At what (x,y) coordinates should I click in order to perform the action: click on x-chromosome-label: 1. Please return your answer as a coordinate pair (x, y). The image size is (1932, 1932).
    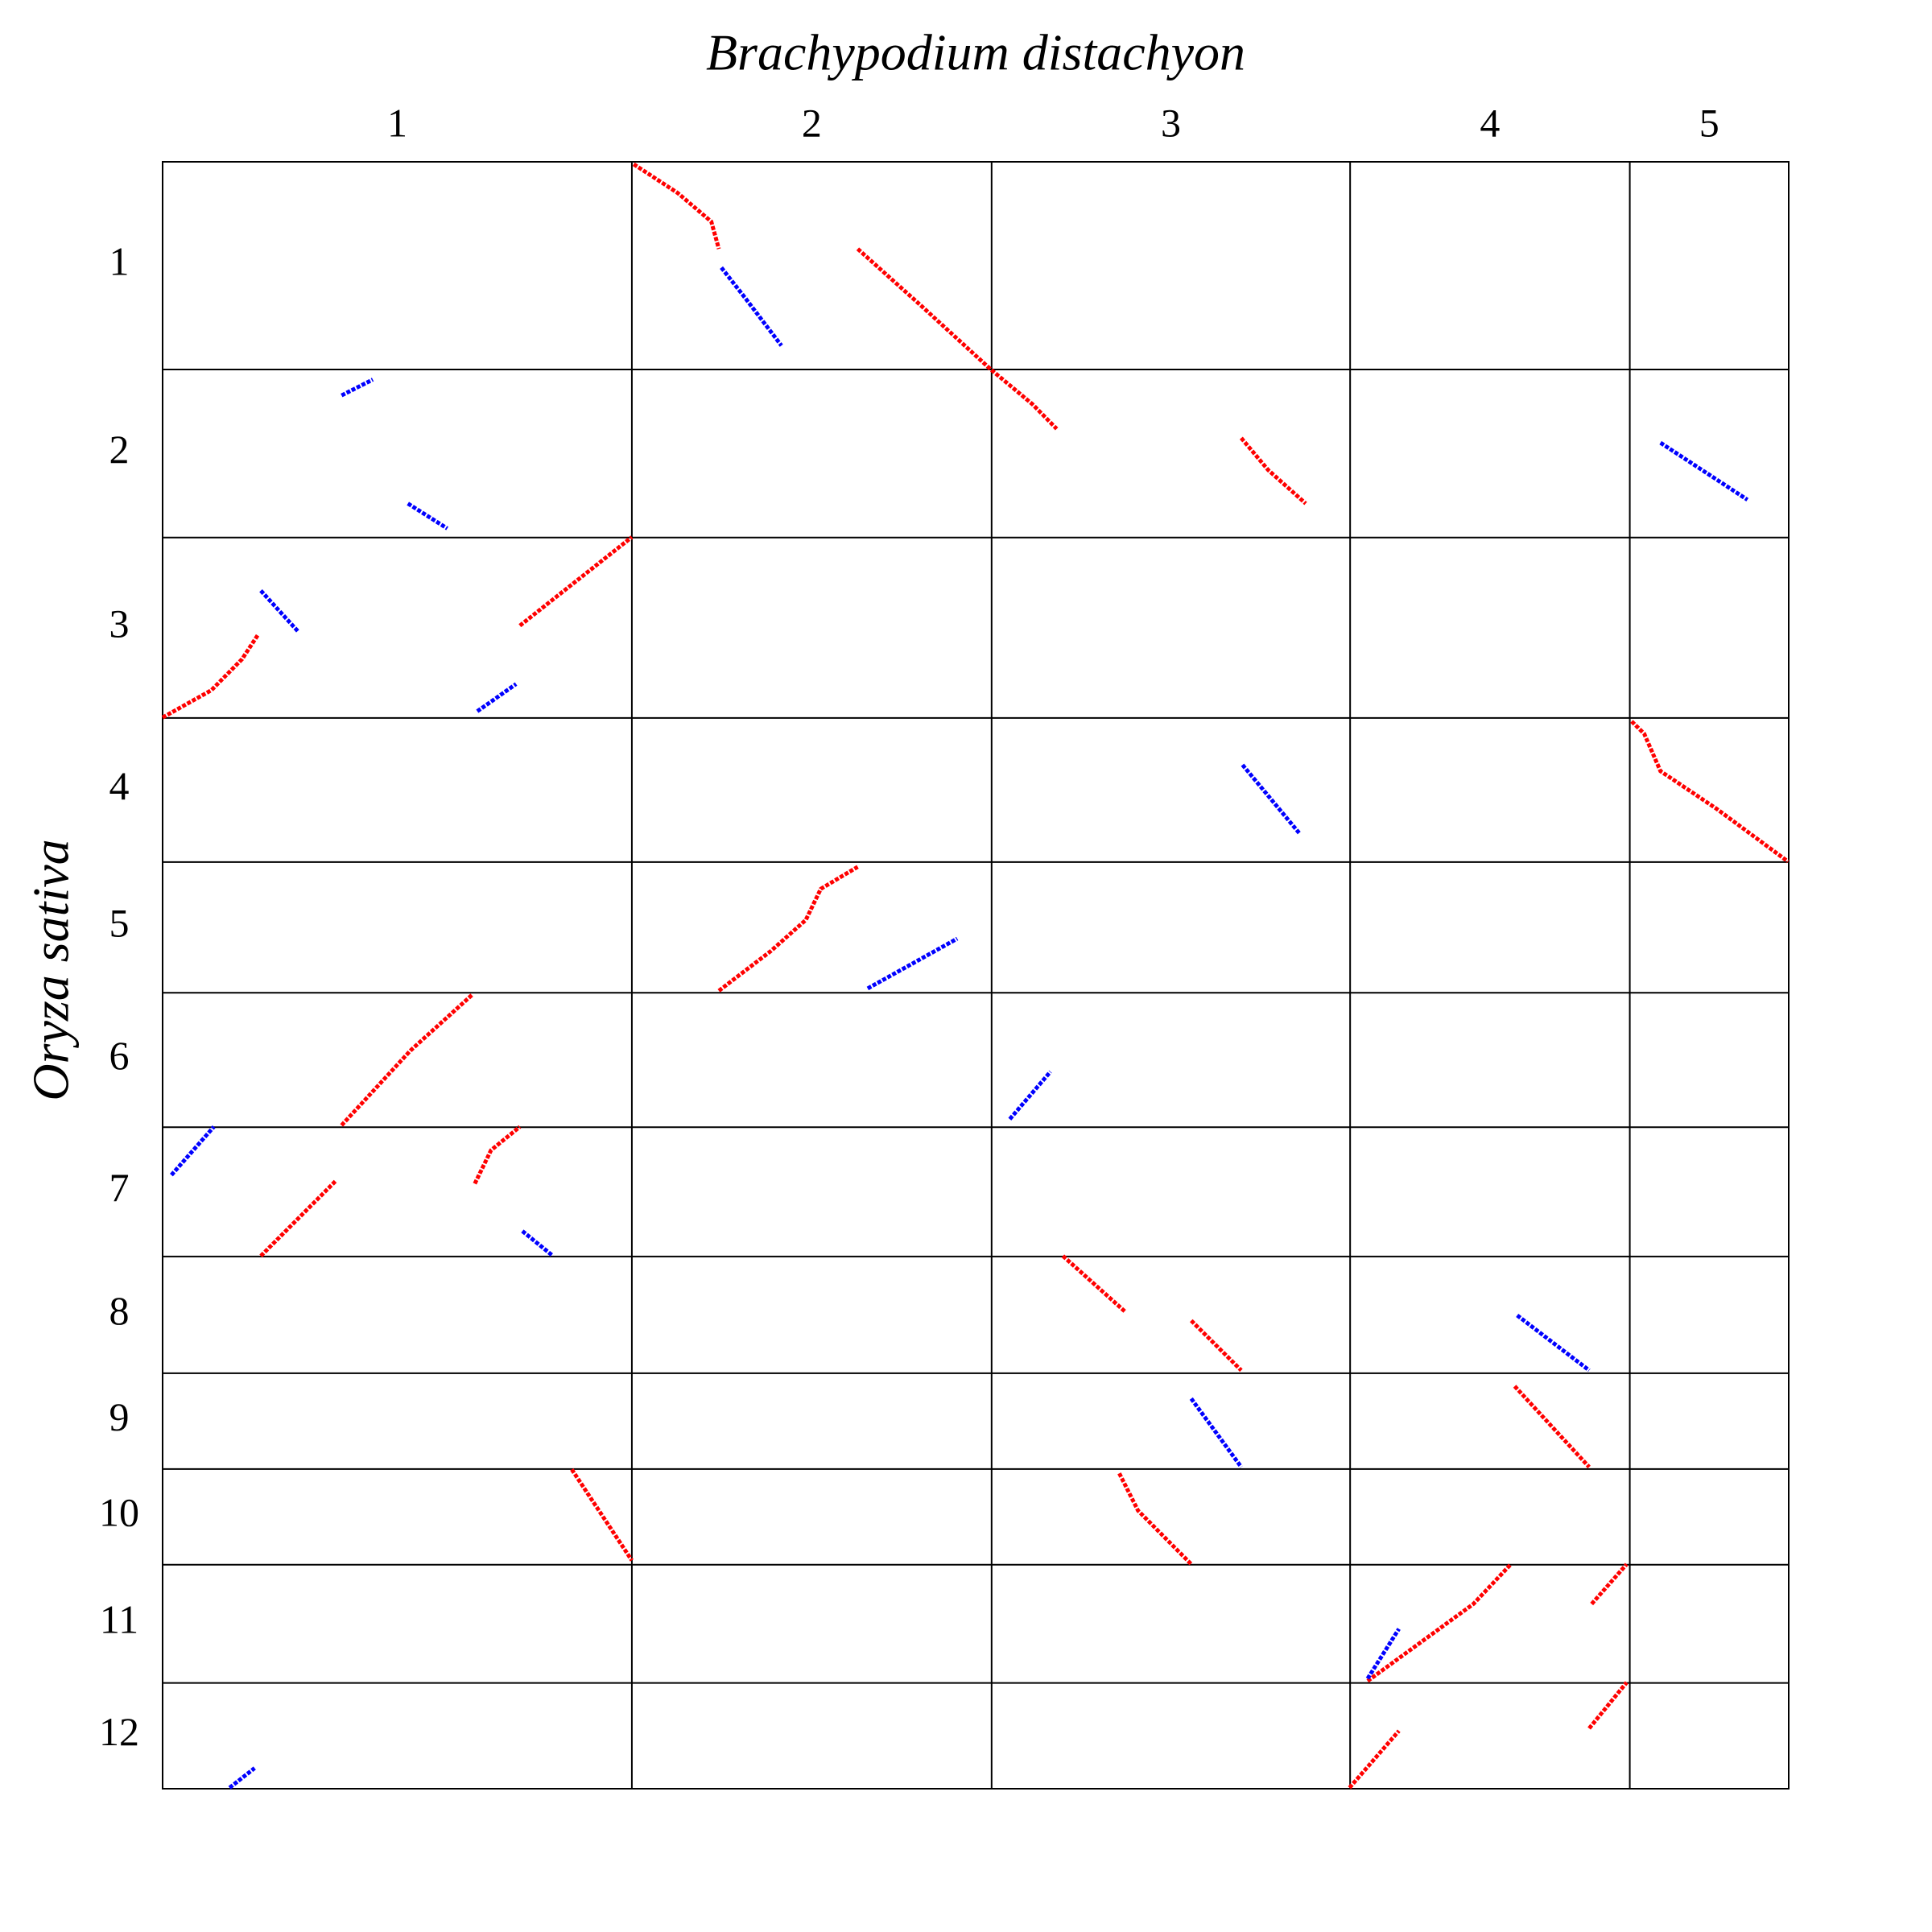
    Looking at the image, I should click on (397, 122).